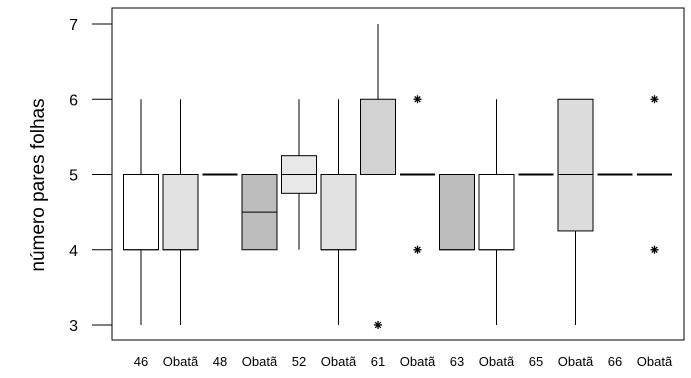 The height and width of the screenshot is (378, 691). What do you see at coordinates (378, 361) in the screenshot?
I see `x-tick-label: 61` at bounding box center [378, 361].